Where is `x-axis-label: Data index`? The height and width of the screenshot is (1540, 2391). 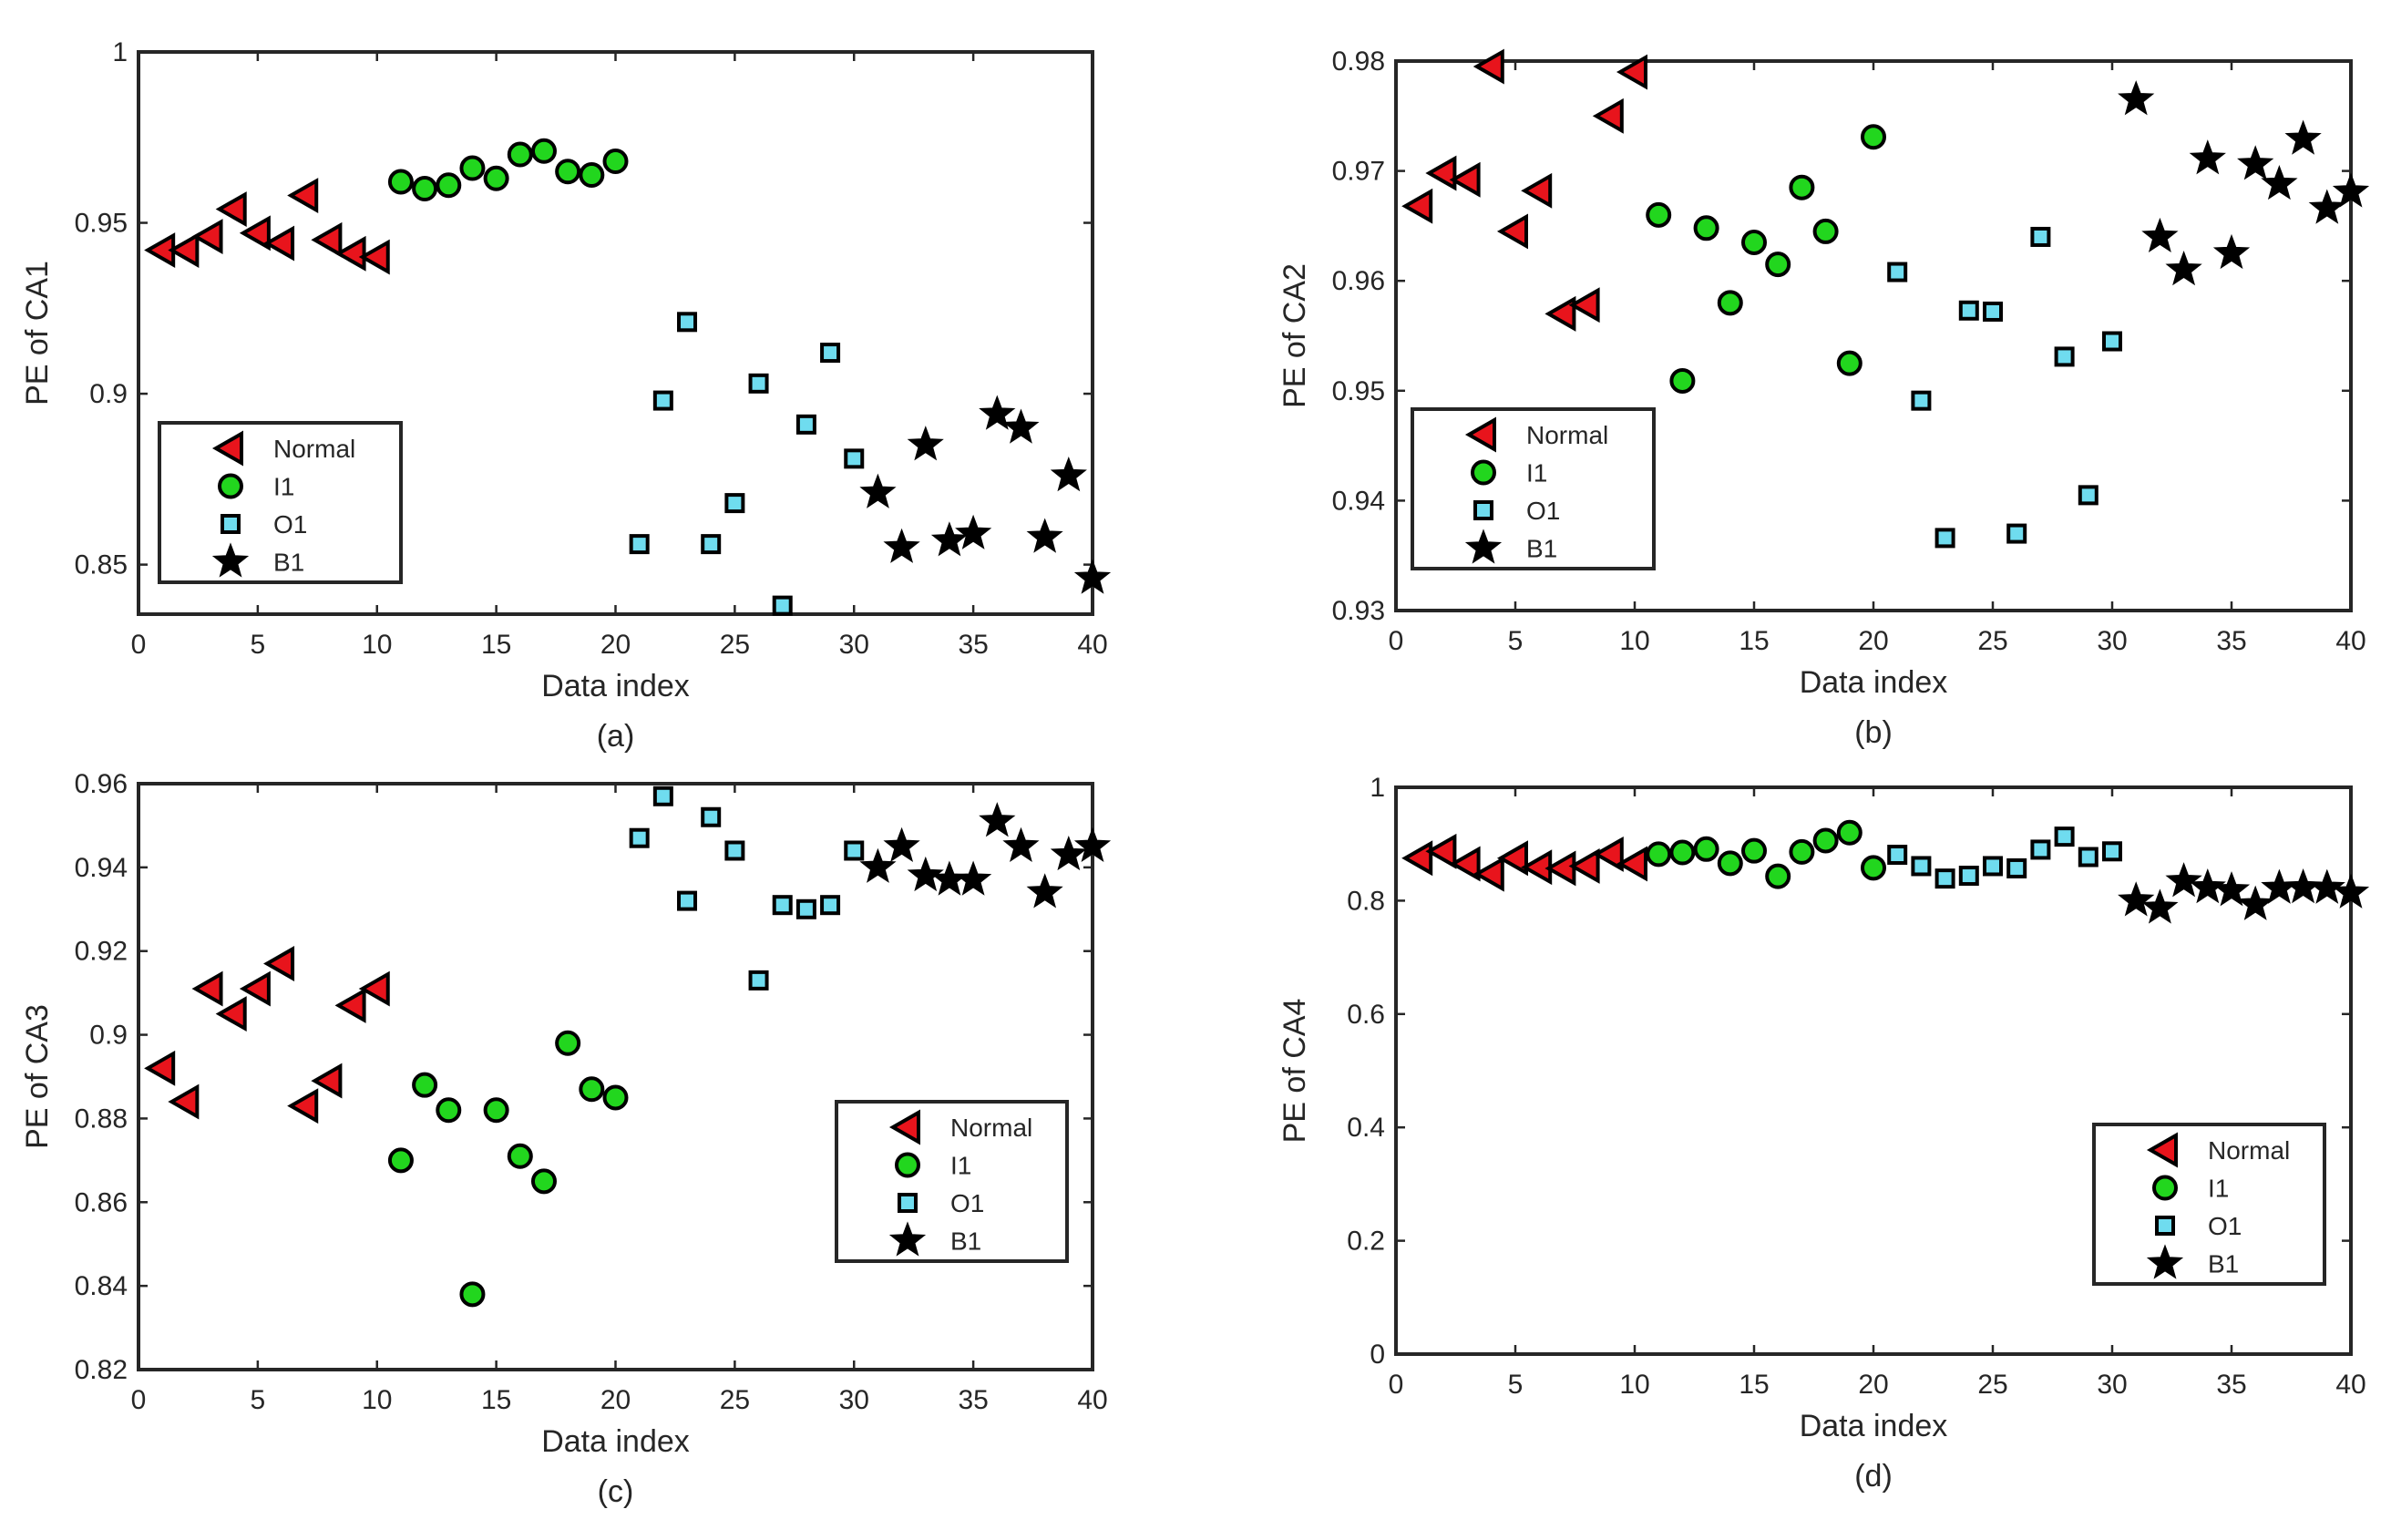
x-axis-label: Data index is located at coordinates (1874, 682).